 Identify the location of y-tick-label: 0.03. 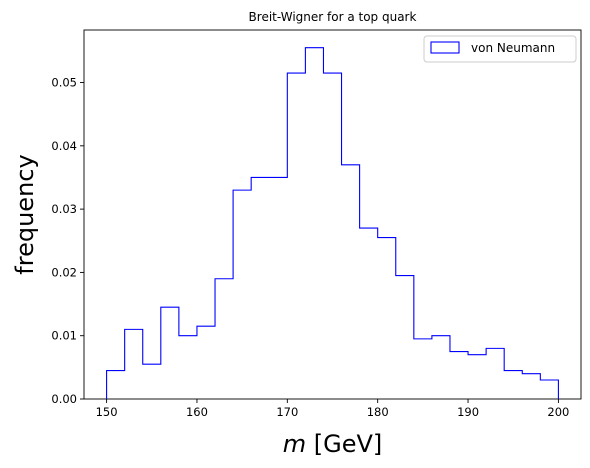
(64, 209).